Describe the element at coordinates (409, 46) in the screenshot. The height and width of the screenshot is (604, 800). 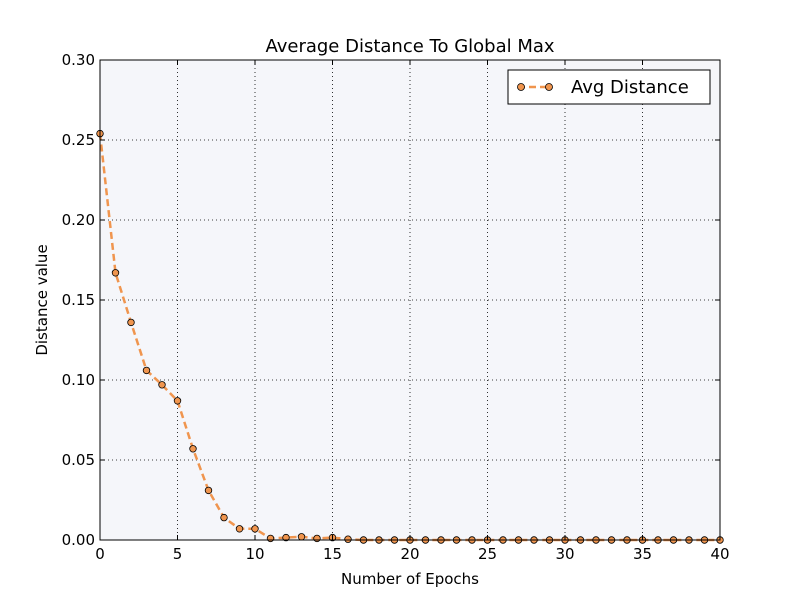
I see `chart-title: Average Distance To Global Max` at that location.